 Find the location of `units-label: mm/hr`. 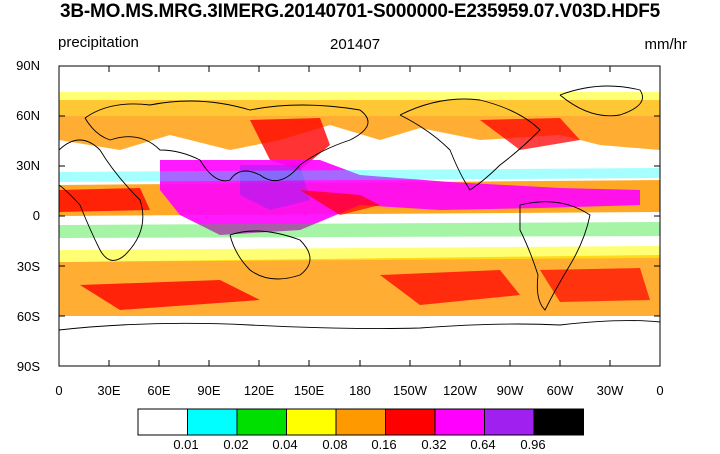

units-label: mm/hr is located at coordinates (666, 44).